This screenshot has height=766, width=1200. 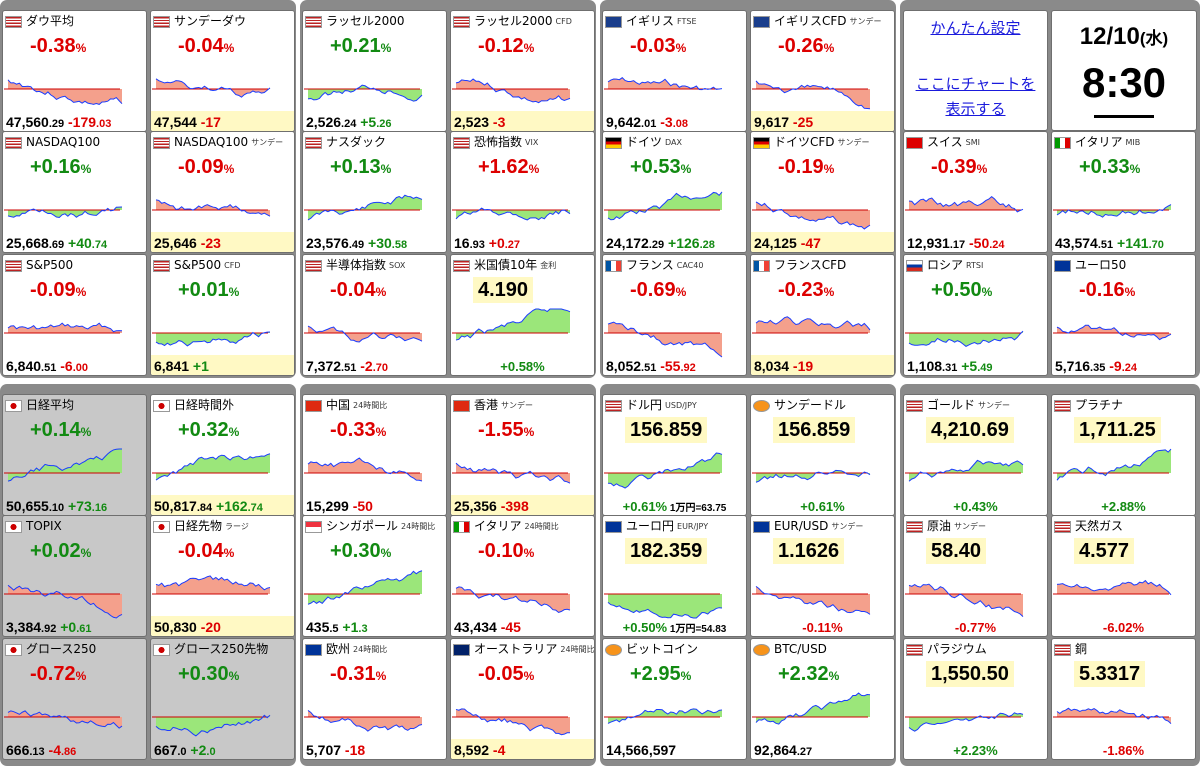 I want to click on tile-subname: RTSI, so click(x=975, y=265).